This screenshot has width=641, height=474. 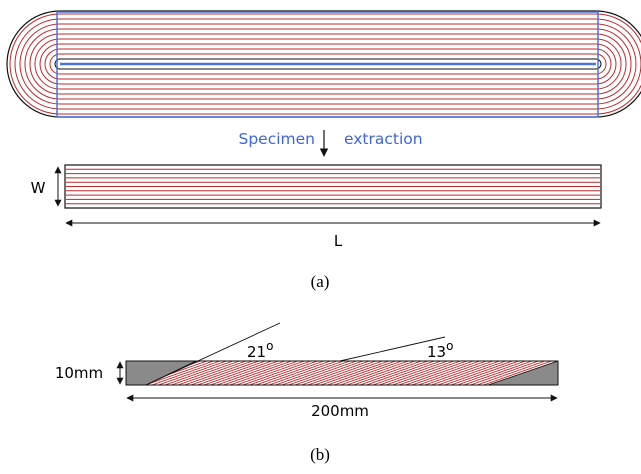 What do you see at coordinates (276, 139) in the screenshot?
I see `extraction-label-left: Specimen` at bounding box center [276, 139].